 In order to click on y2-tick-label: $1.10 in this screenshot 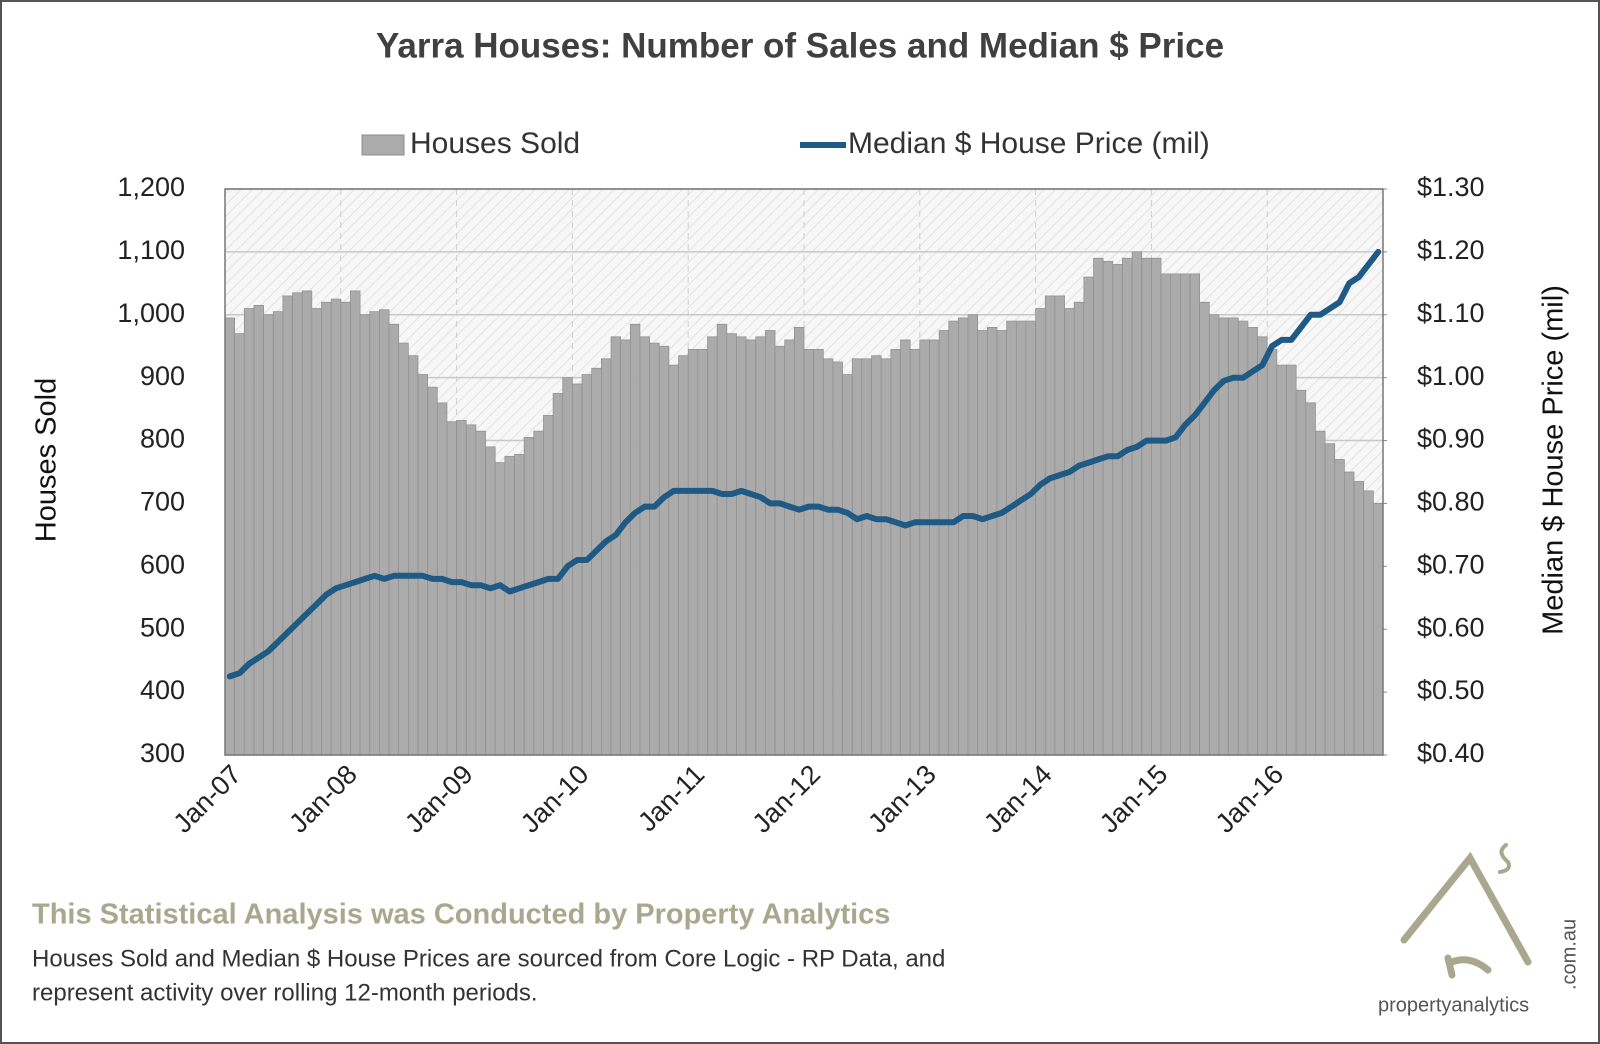, I will do `click(1451, 313)`.